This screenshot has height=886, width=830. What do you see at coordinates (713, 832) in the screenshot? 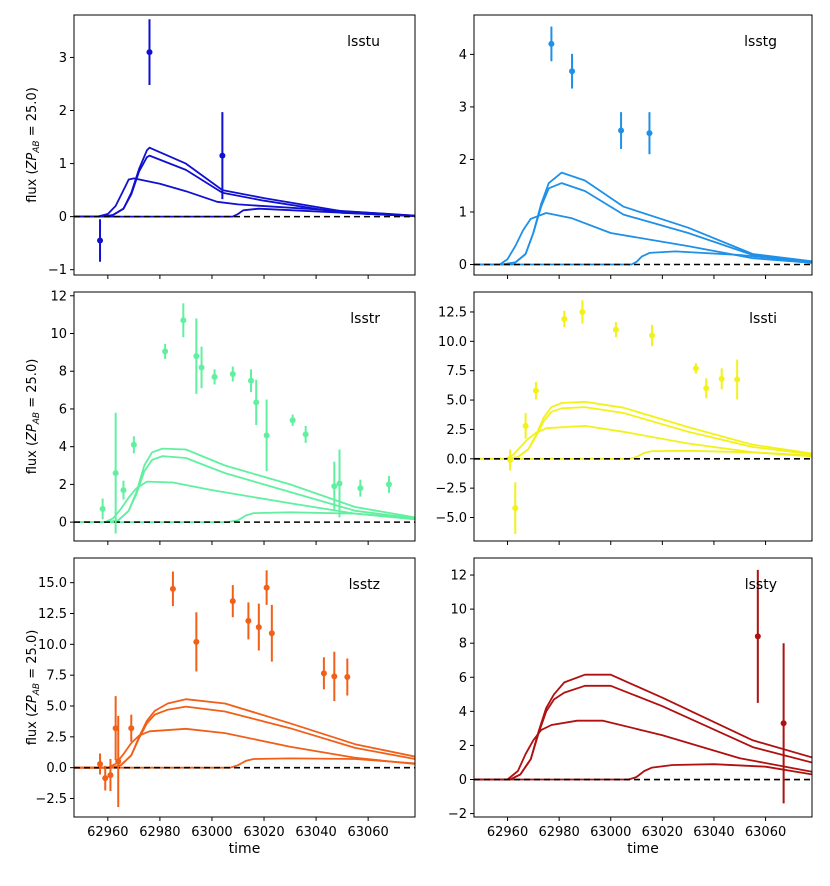
I see `x-tick-label: 63040` at bounding box center [713, 832].